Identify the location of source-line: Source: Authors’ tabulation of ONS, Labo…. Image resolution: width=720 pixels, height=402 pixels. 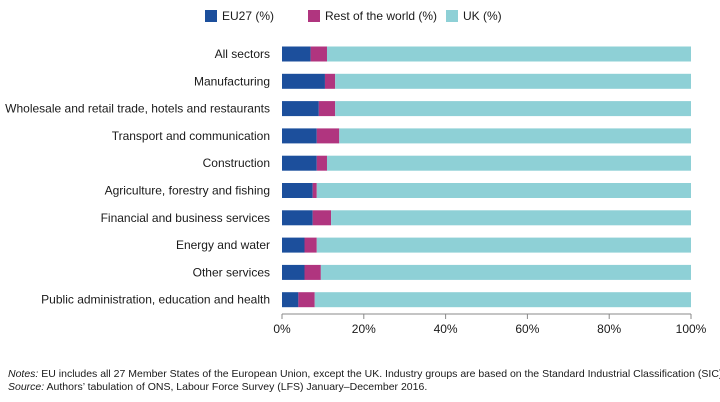
(363, 387).